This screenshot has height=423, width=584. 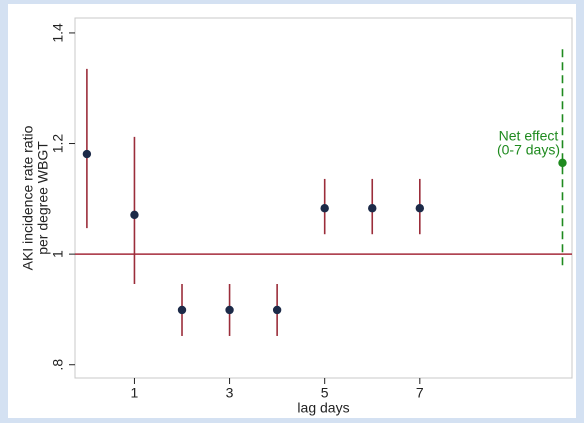 What do you see at coordinates (529, 136) in the screenshot?
I see `annotation: Net effect` at bounding box center [529, 136].